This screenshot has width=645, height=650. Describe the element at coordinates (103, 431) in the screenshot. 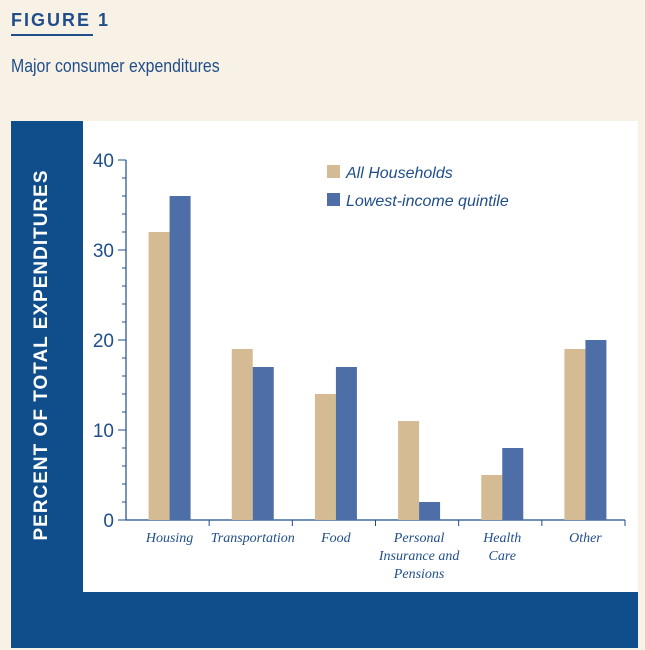

I see `y-tick-label: 10` at that location.